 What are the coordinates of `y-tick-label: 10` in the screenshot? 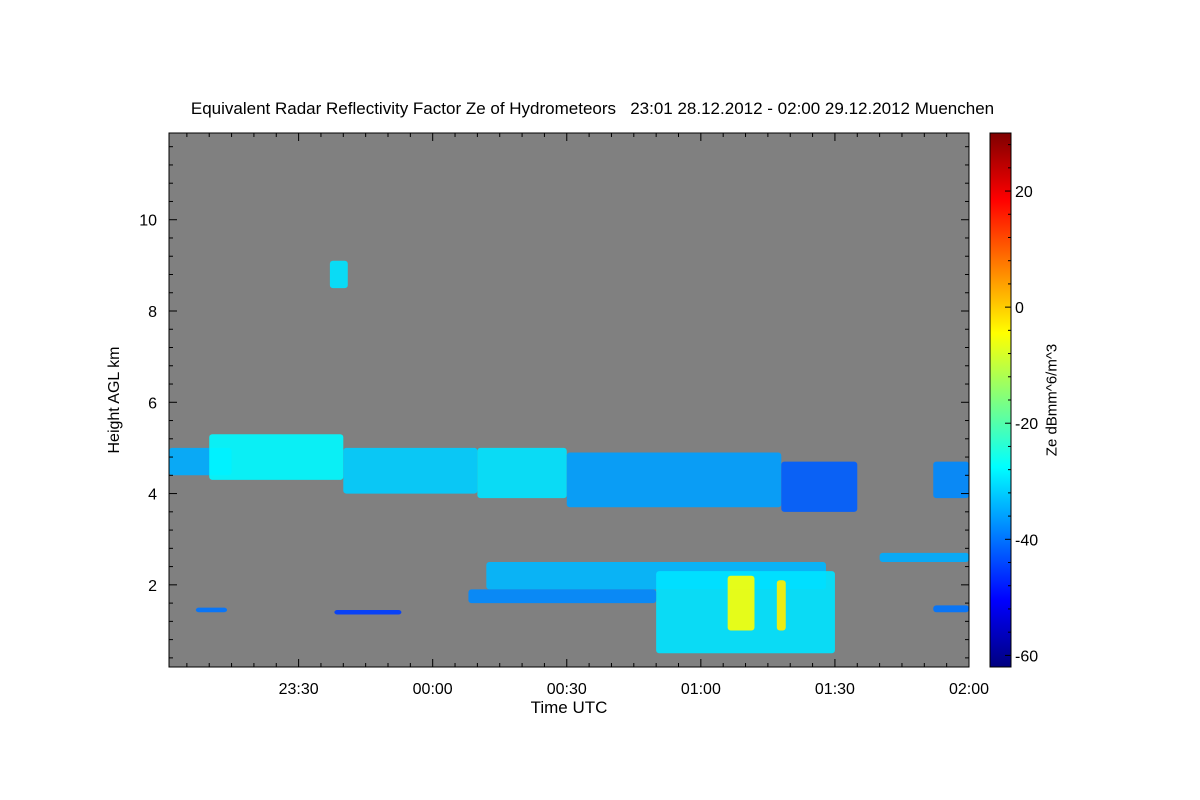 It's located at (148, 221).